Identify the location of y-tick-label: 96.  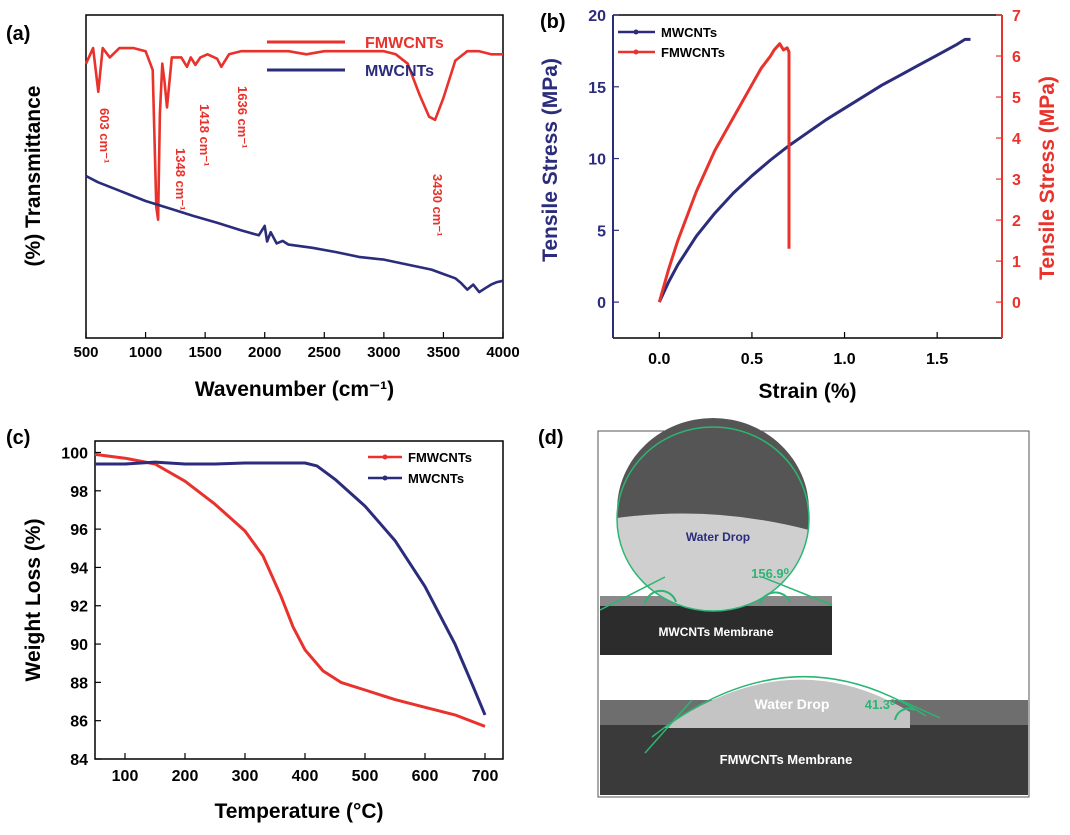
(79, 530).